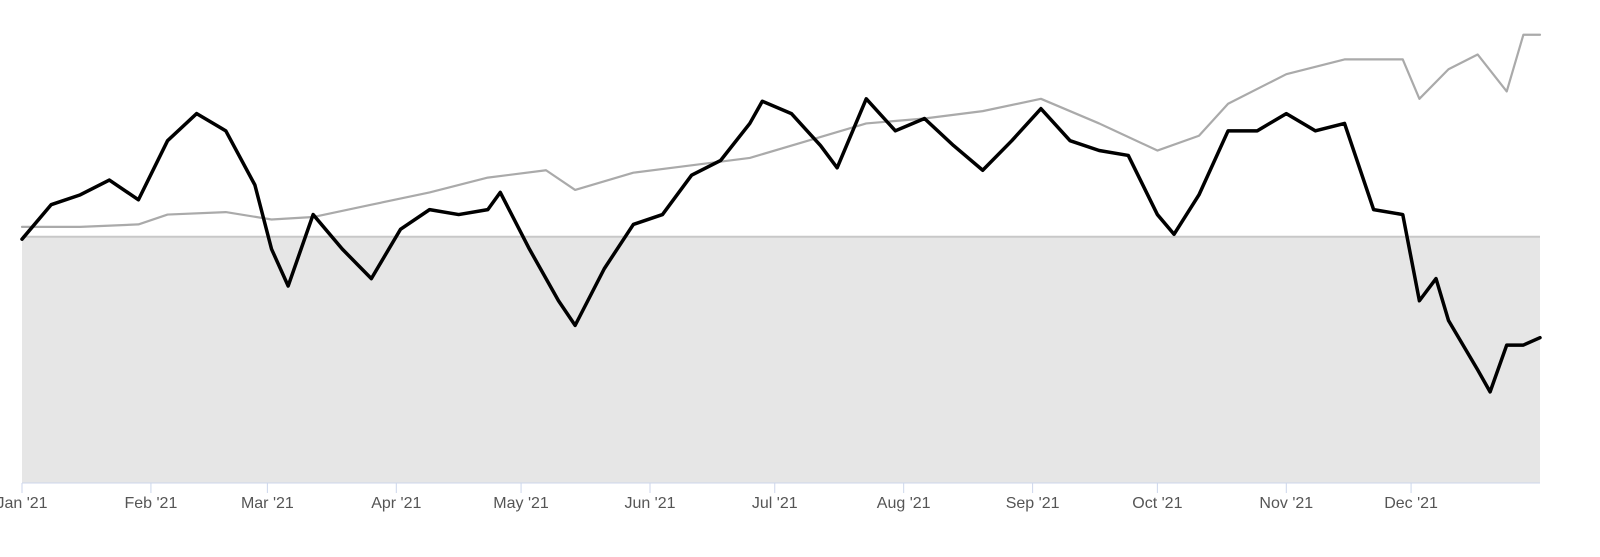 The image size is (1600, 557). I want to click on x-tick-label: Feb '21, so click(150, 503).